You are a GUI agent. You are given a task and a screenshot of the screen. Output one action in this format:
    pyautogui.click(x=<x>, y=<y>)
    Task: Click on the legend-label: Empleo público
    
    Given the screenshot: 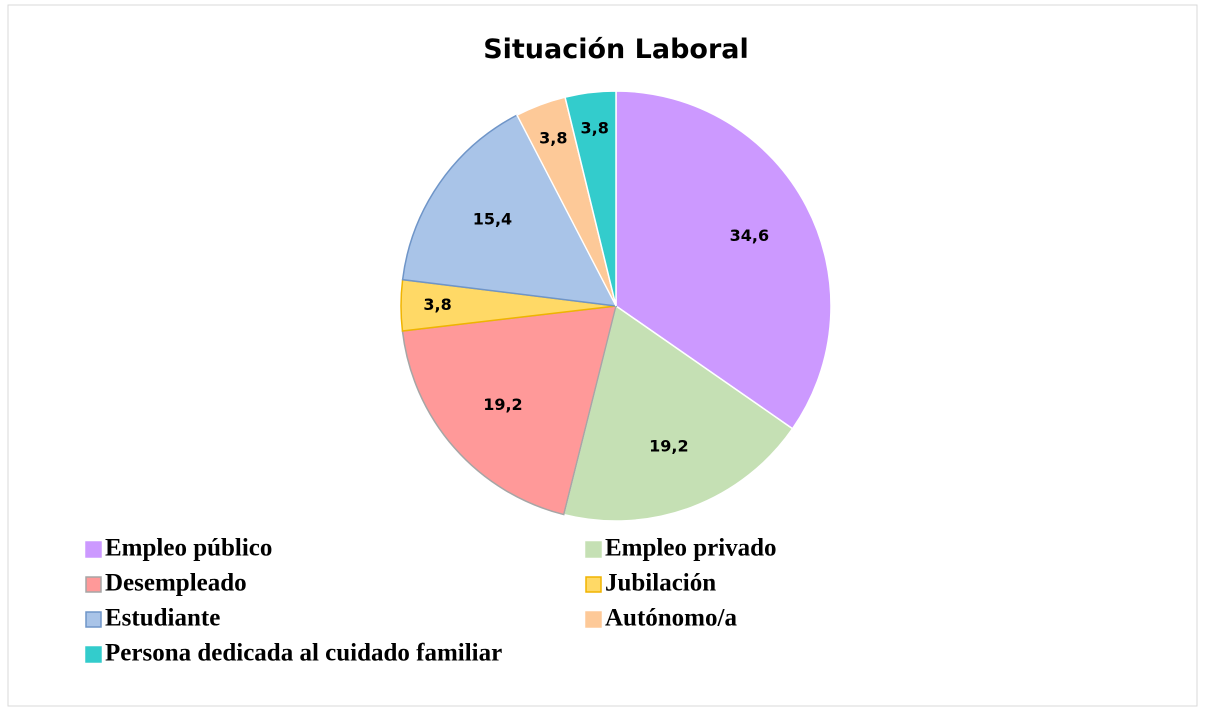 What is the action you would take?
    pyautogui.click(x=188, y=548)
    